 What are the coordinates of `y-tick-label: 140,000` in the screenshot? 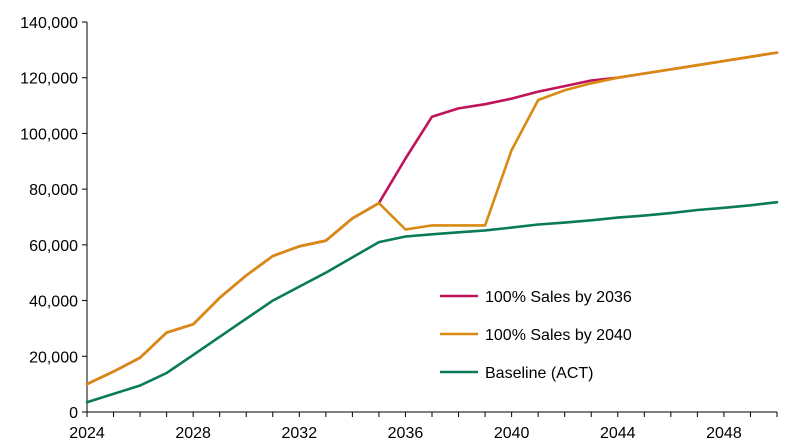 It's located at (49, 23).